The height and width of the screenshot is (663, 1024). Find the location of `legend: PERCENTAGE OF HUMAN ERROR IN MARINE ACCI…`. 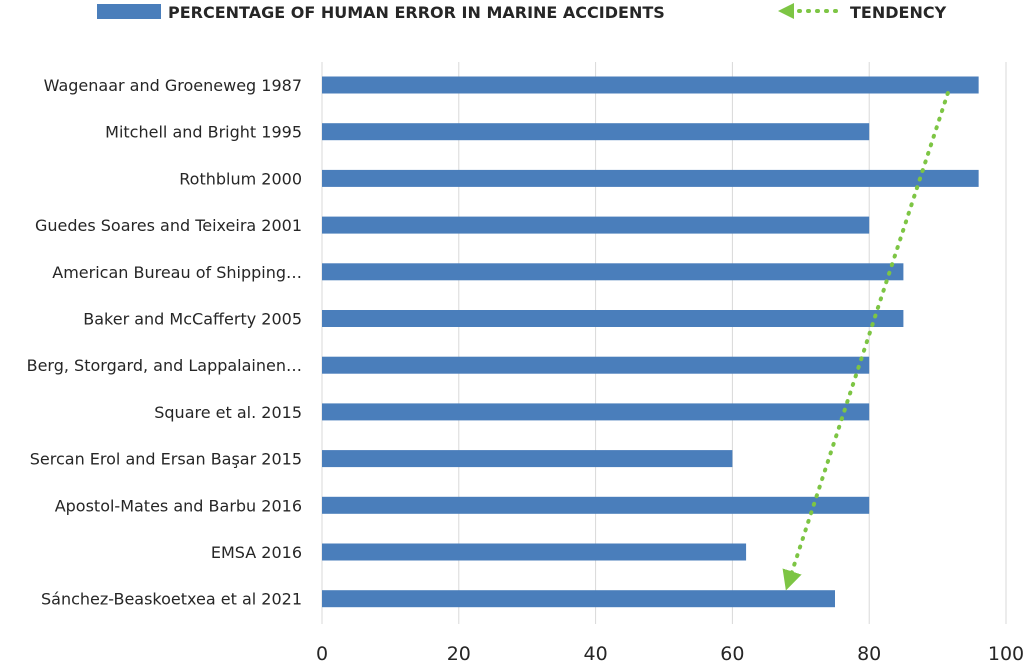

legend: PERCENTAGE OF HUMAN ERROR IN MARINE ACCI… is located at coordinates (522, 12).